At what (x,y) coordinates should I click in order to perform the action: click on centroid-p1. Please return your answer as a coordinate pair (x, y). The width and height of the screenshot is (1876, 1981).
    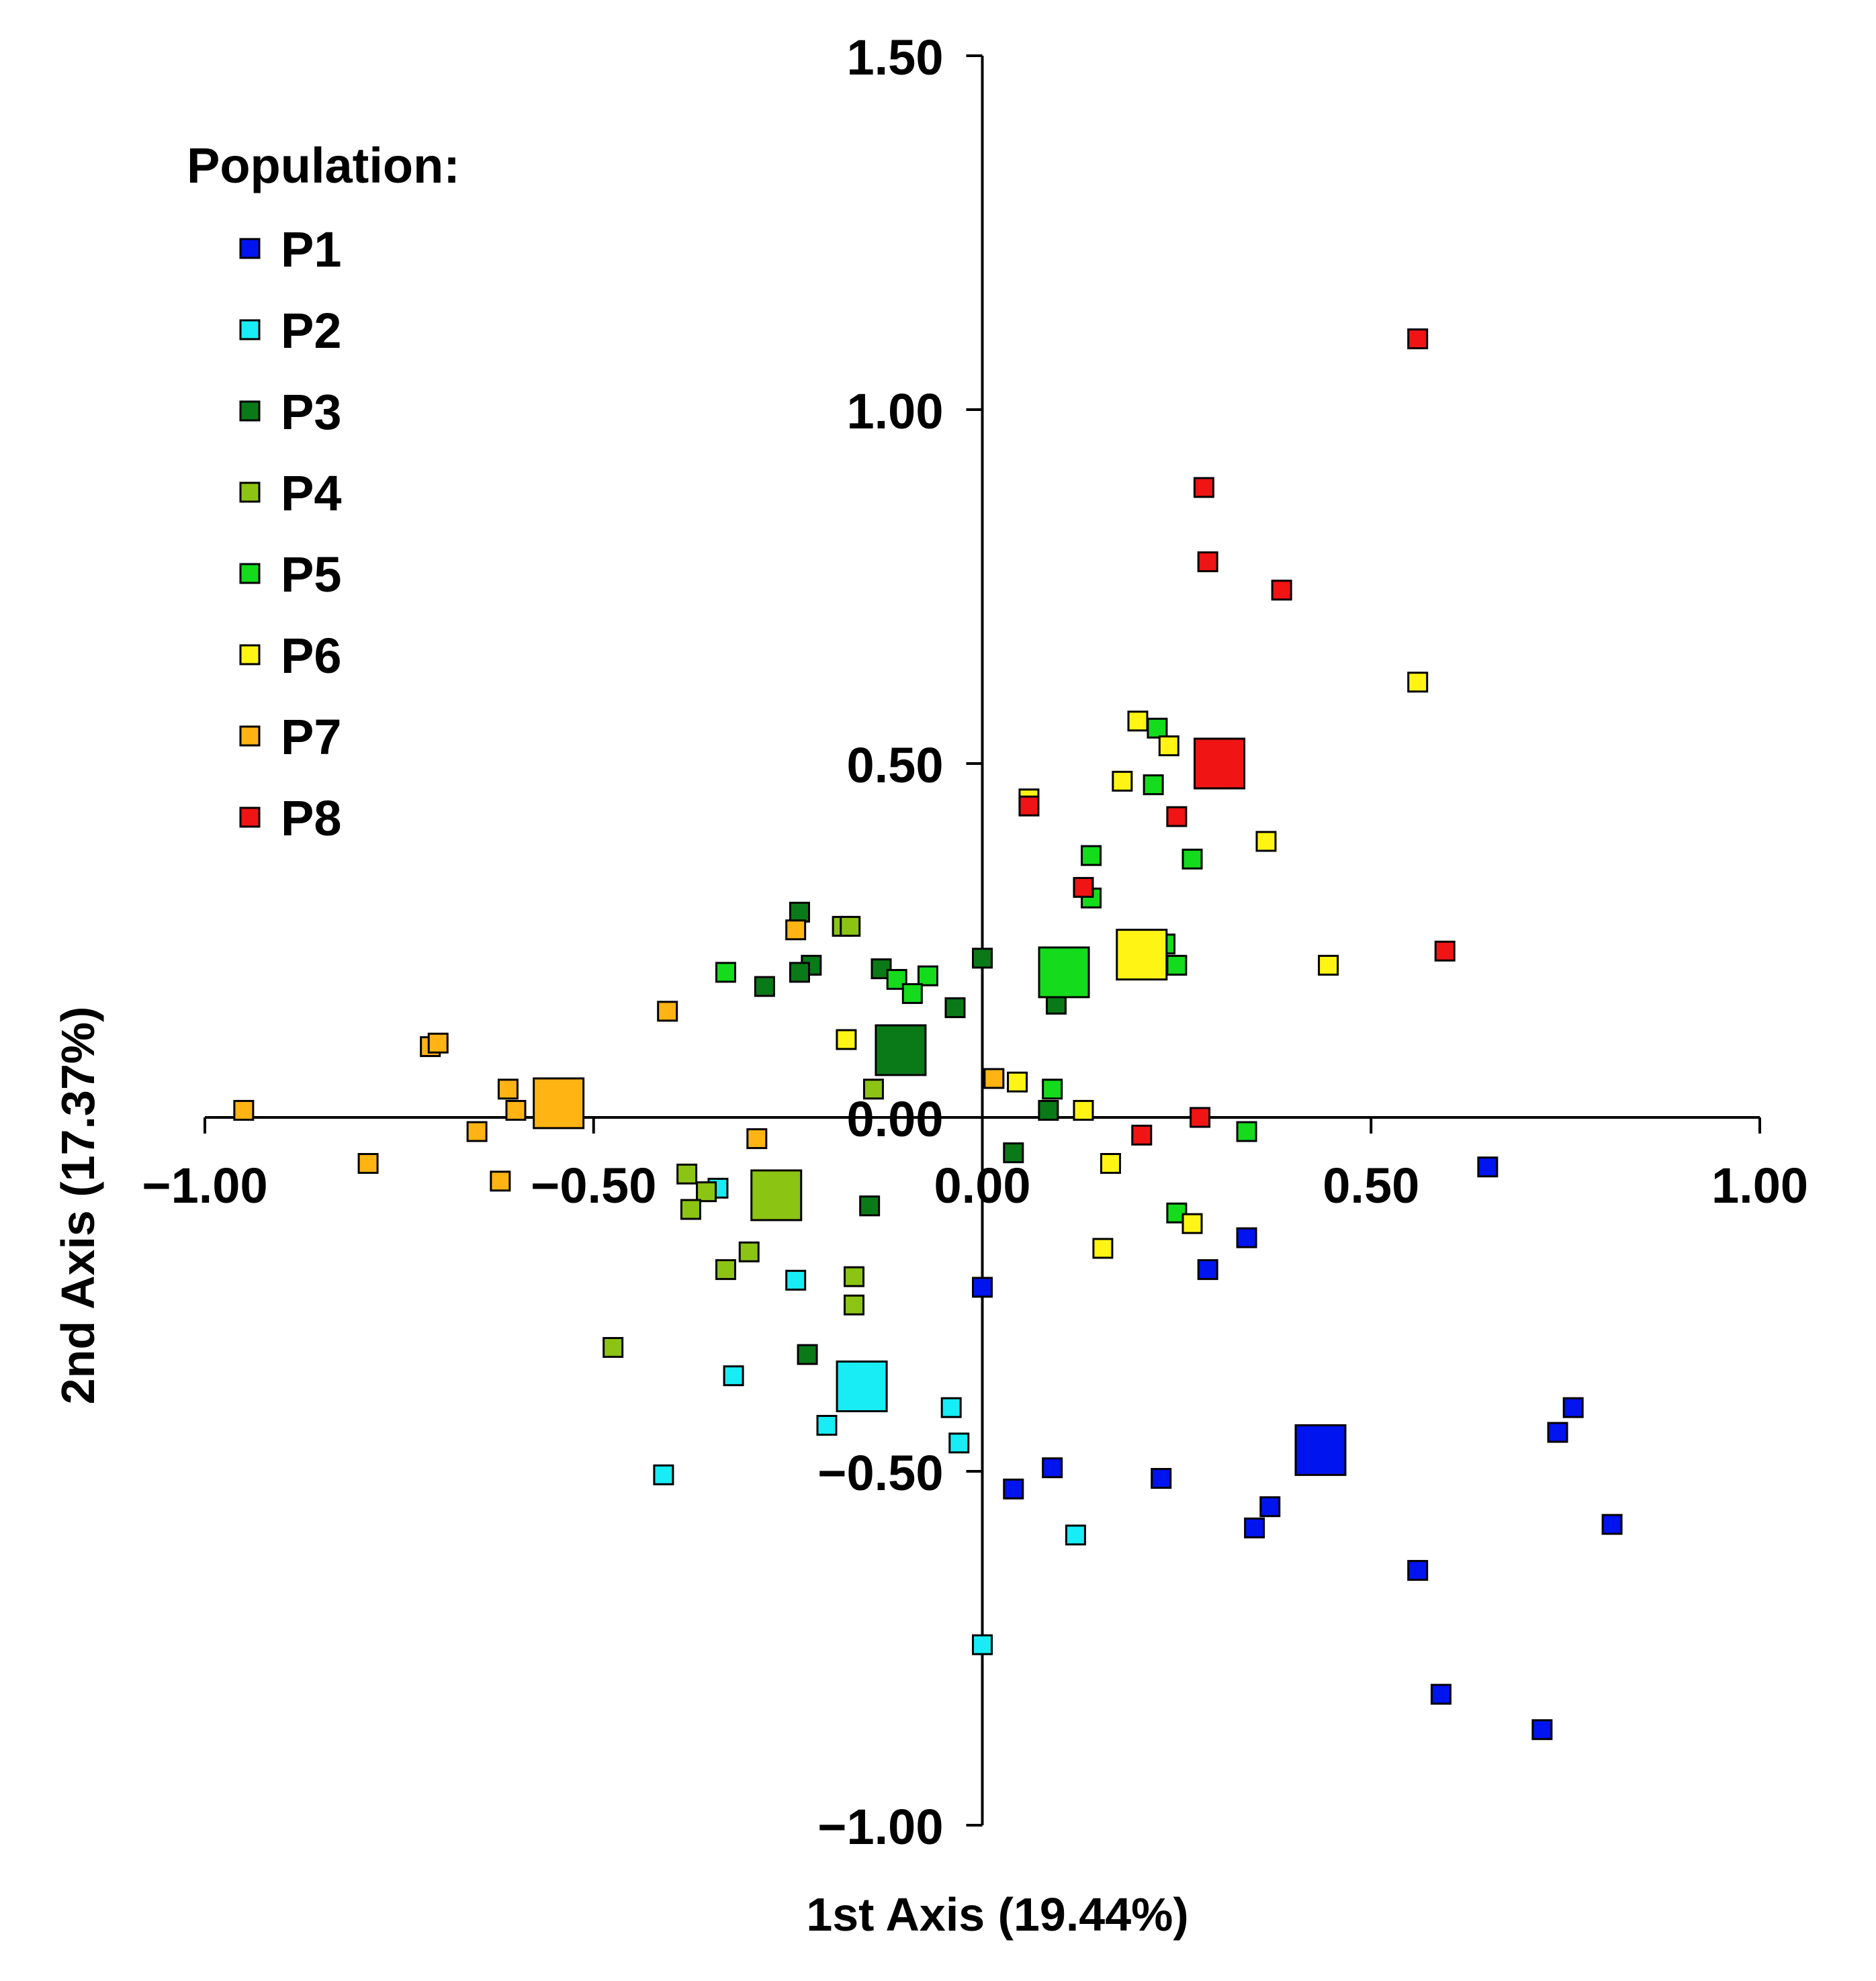
    Looking at the image, I should click on (1320, 1450).